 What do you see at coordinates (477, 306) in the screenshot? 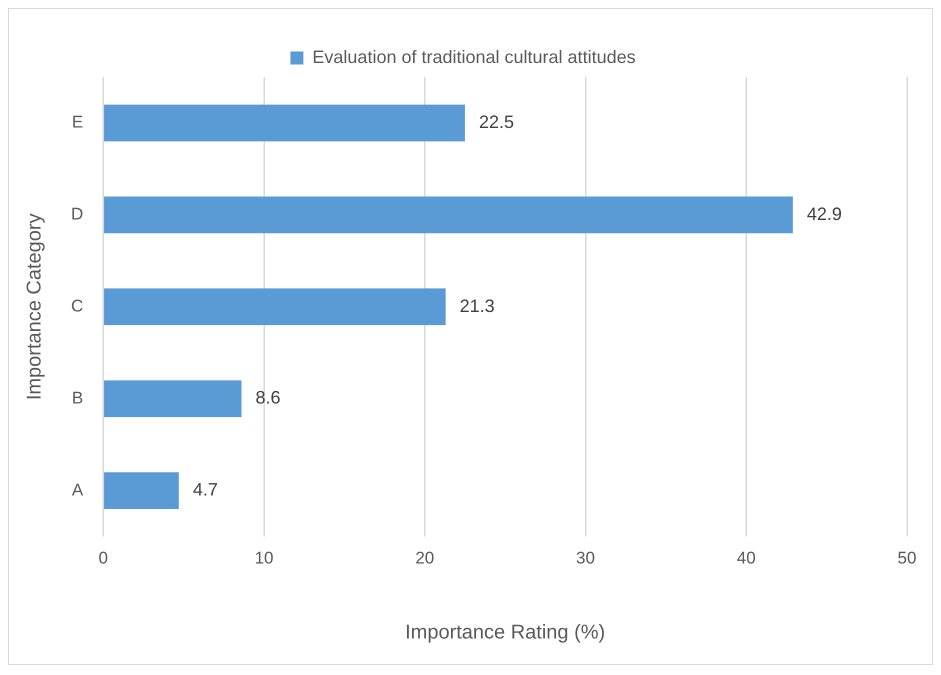
I see `data-label: 21.3` at bounding box center [477, 306].